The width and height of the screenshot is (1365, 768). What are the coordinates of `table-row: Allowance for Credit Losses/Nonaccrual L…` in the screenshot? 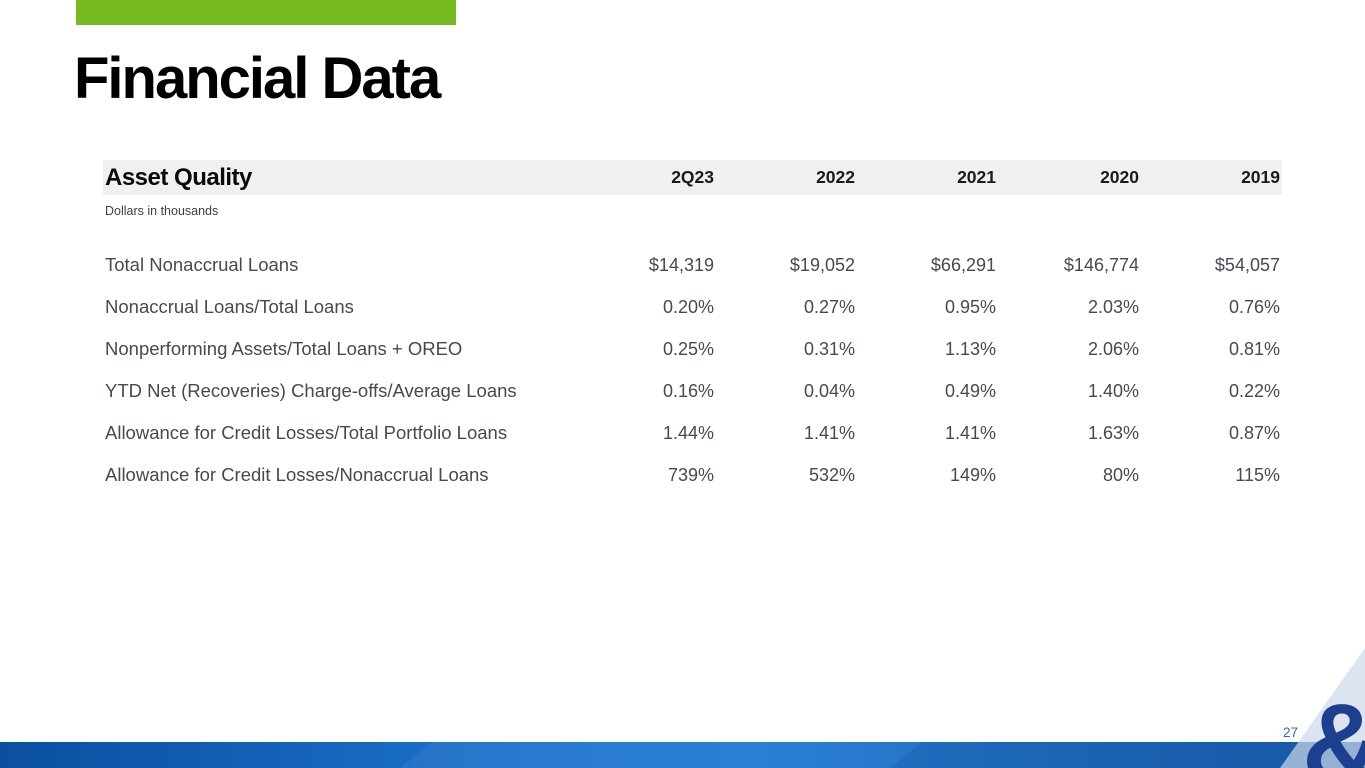 It's located at (692, 475).